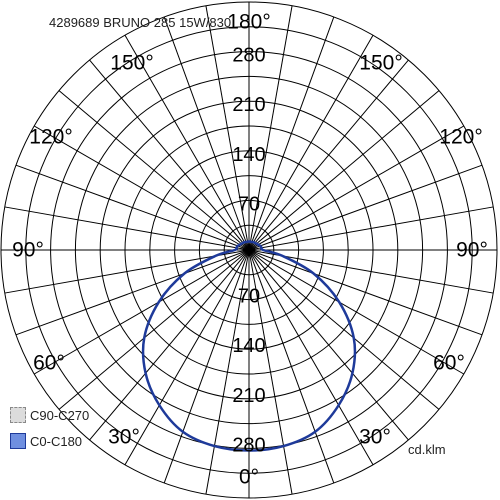  Describe the element at coordinates (460, 137) in the screenshot. I see `angle-label-4: 120°` at that location.